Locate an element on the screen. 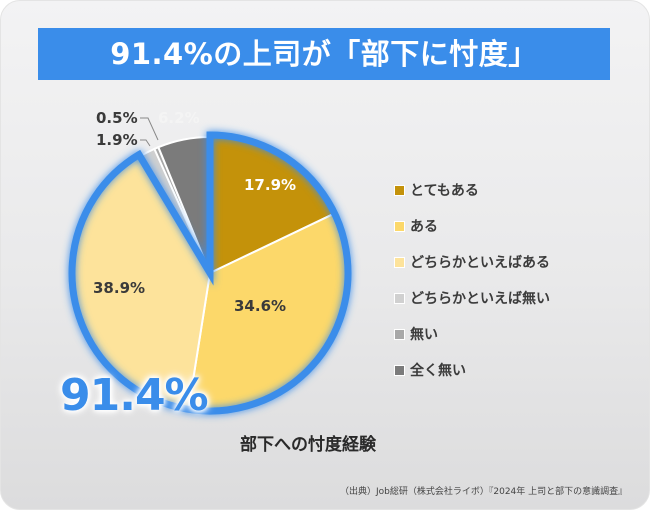  legend-label: どちらかといえば無い is located at coordinates (480, 299).